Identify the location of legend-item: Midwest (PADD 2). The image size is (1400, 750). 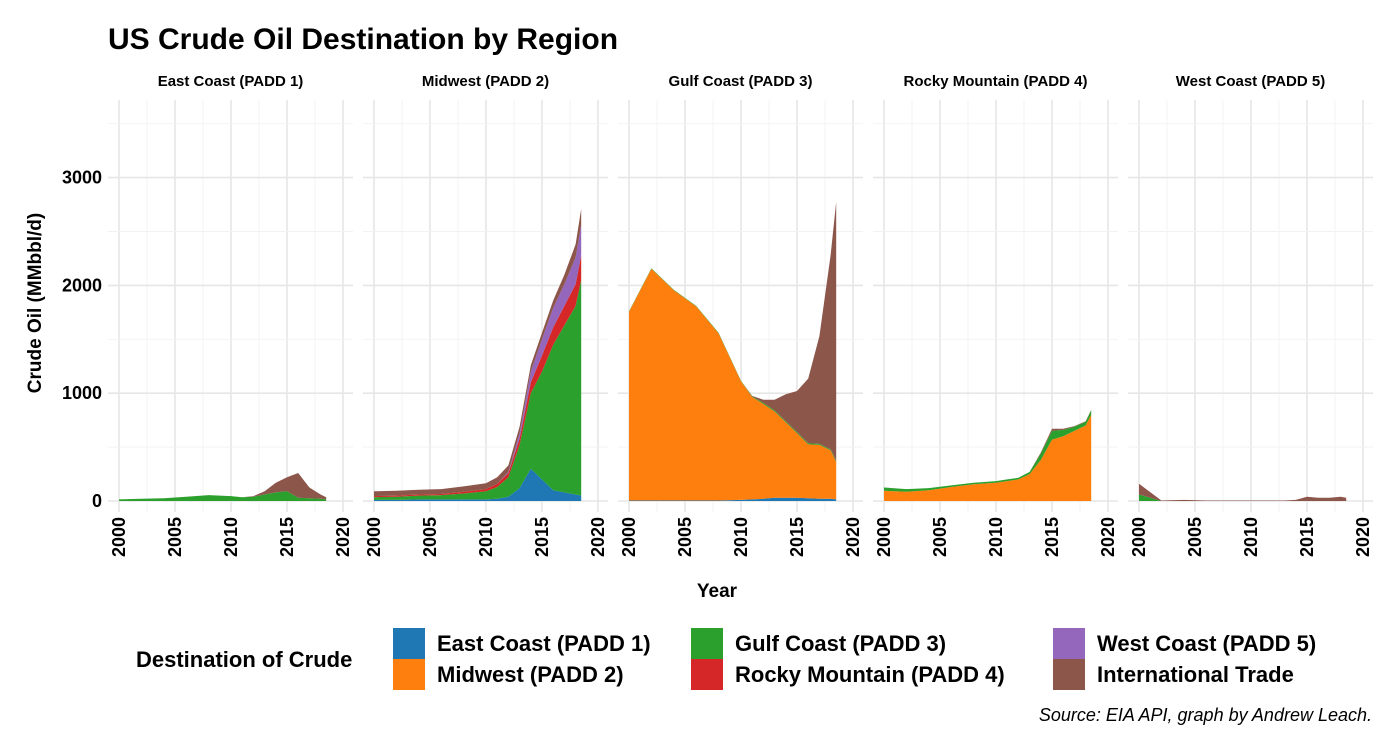
(508, 674).